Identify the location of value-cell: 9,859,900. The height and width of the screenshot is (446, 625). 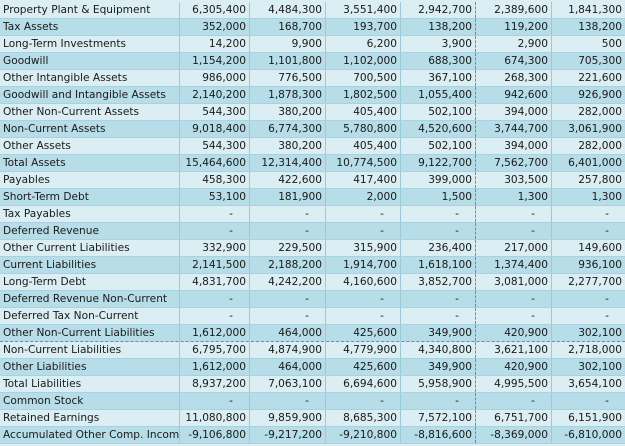
(288, 418).